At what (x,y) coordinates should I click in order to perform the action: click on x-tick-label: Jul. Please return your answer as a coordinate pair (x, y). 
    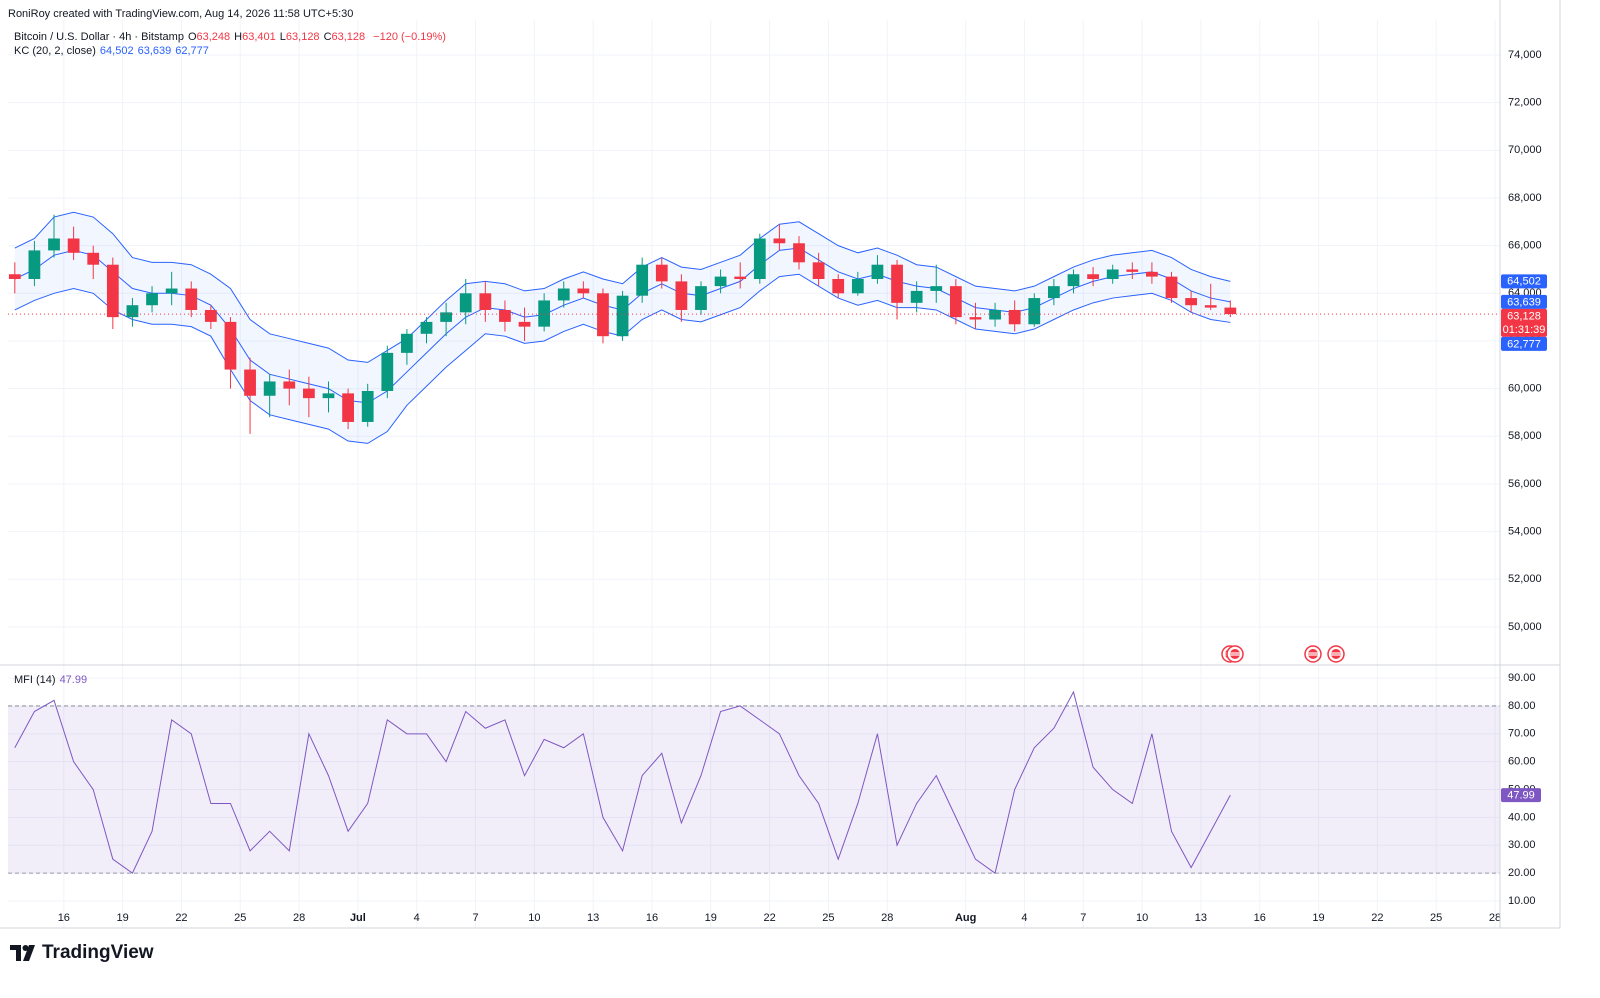
    Looking at the image, I should click on (358, 918).